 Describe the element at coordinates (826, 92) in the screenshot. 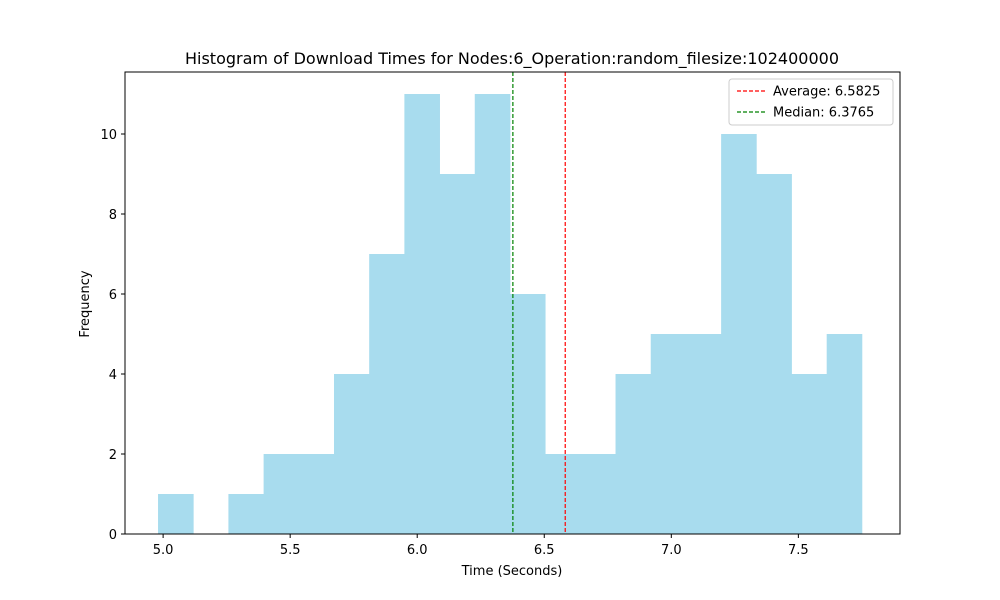

I see `legend-entry: Average: 6.5825` at that location.